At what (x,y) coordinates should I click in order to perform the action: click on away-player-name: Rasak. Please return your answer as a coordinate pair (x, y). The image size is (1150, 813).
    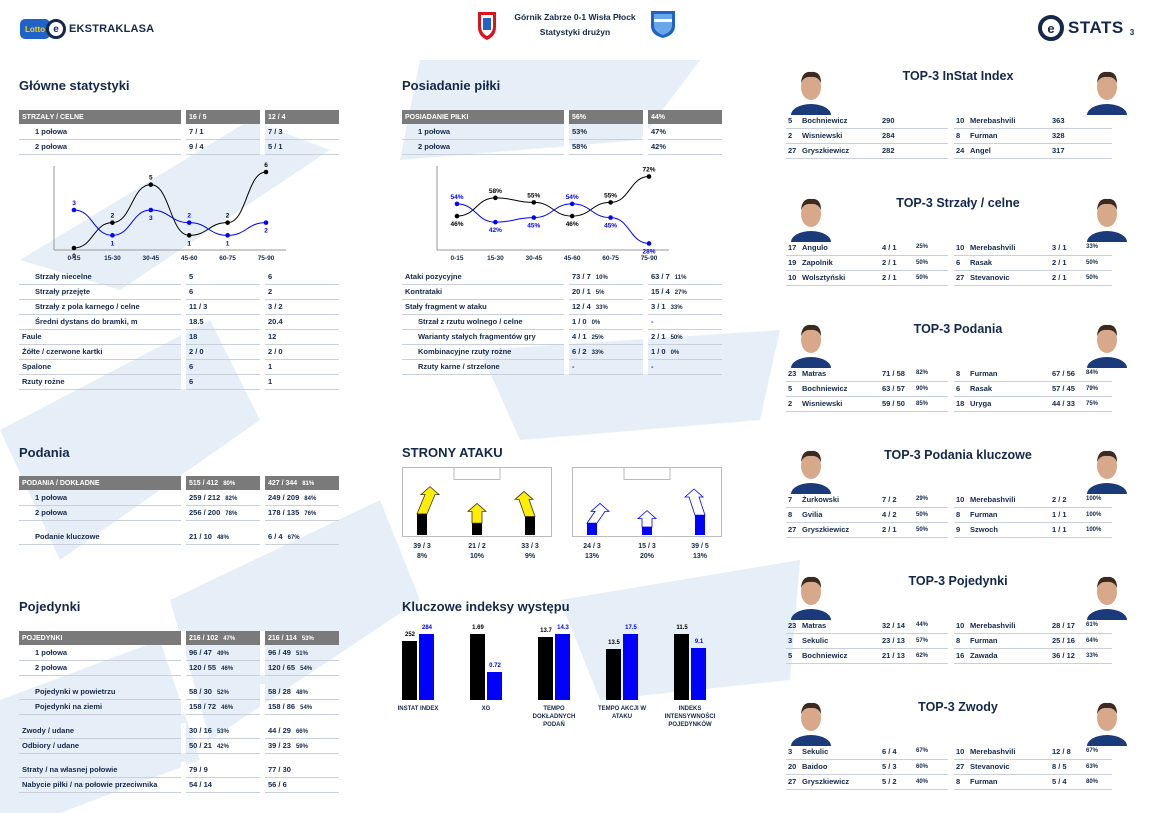
    Looking at the image, I should click on (1009, 263).